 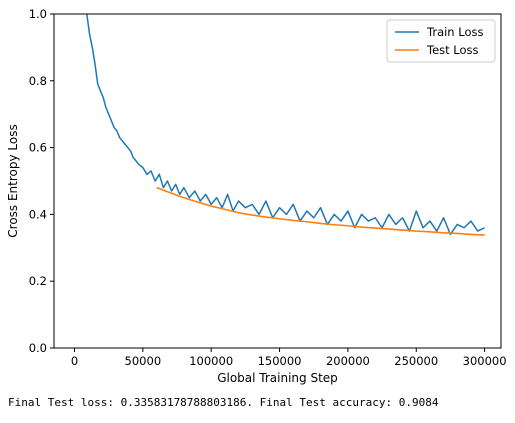 What do you see at coordinates (454, 32) in the screenshot?
I see `legend-label: Train Loss` at bounding box center [454, 32].